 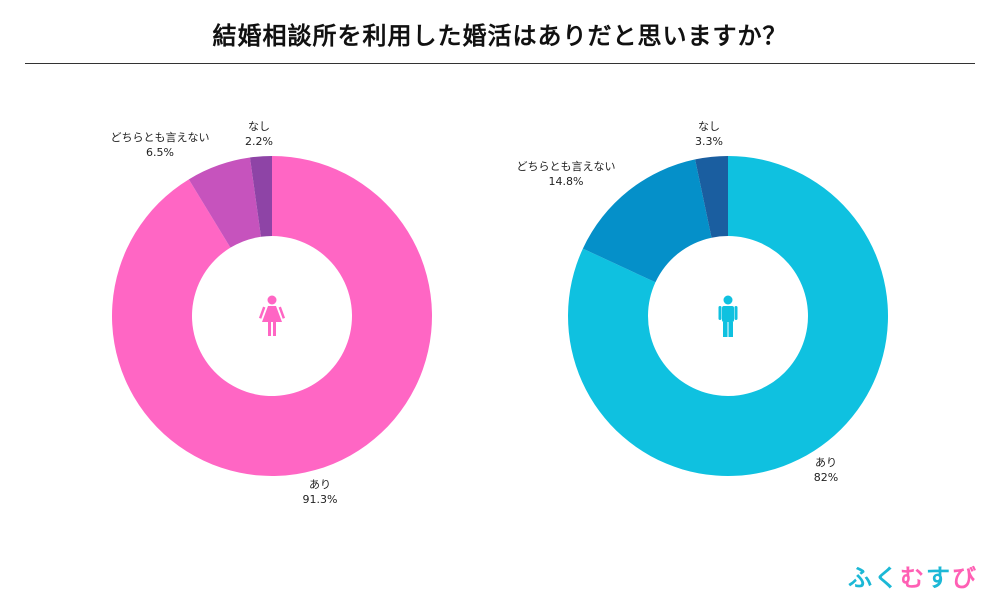 I want to click on female-icon, so click(x=272, y=315).